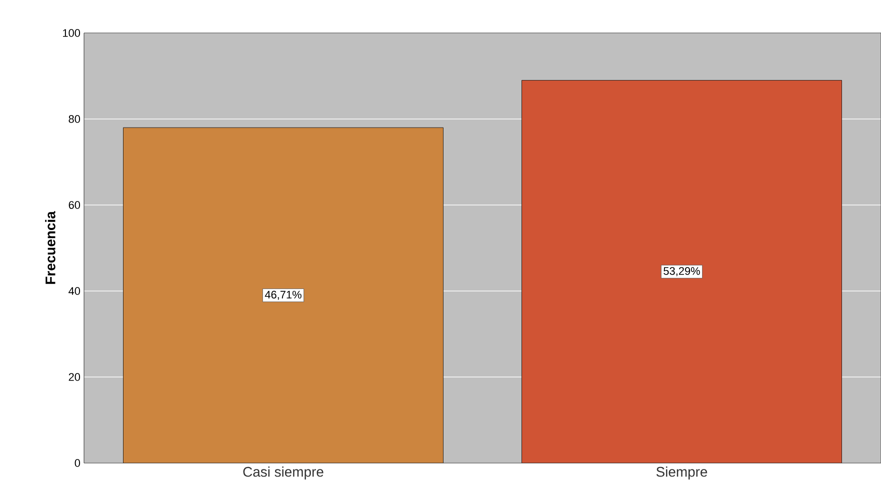 Image resolution: width=881 pixels, height=499 pixels. Describe the element at coordinates (682, 473) in the screenshot. I see `x-tick-label: Siempre` at that location.